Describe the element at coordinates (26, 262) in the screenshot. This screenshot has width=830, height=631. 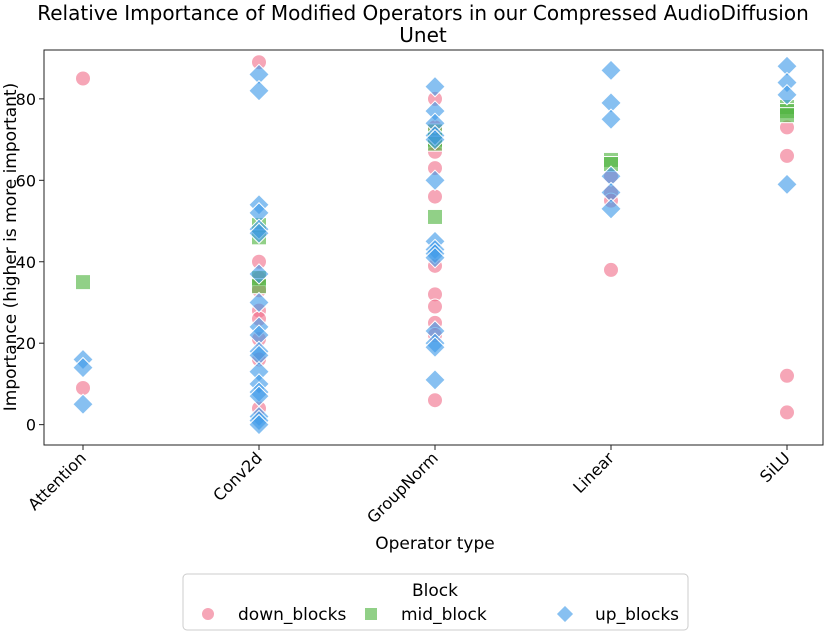
I see `y-tick-label: 40` at that location.